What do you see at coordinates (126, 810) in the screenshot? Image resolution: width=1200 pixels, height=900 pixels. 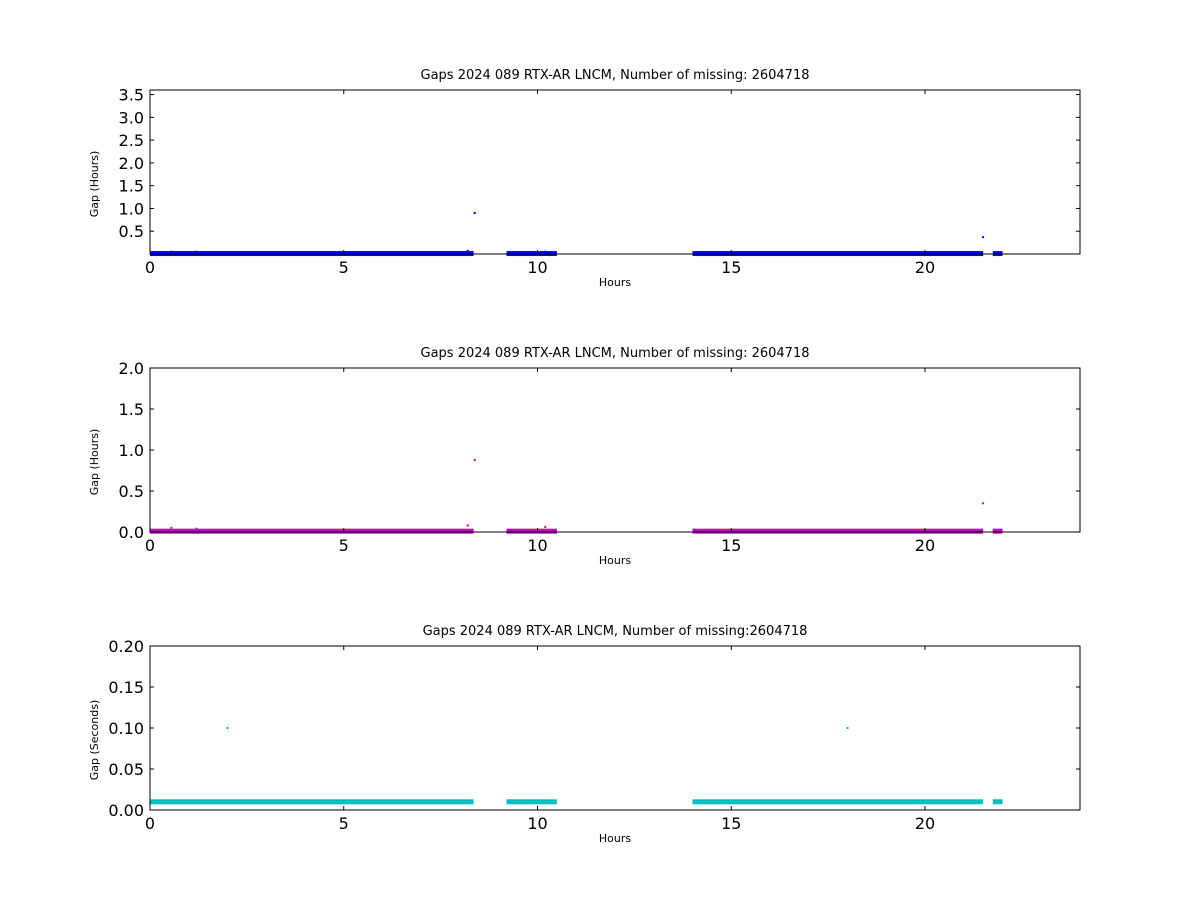 I see `y-tick-label: 0.00` at bounding box center [126, 810].